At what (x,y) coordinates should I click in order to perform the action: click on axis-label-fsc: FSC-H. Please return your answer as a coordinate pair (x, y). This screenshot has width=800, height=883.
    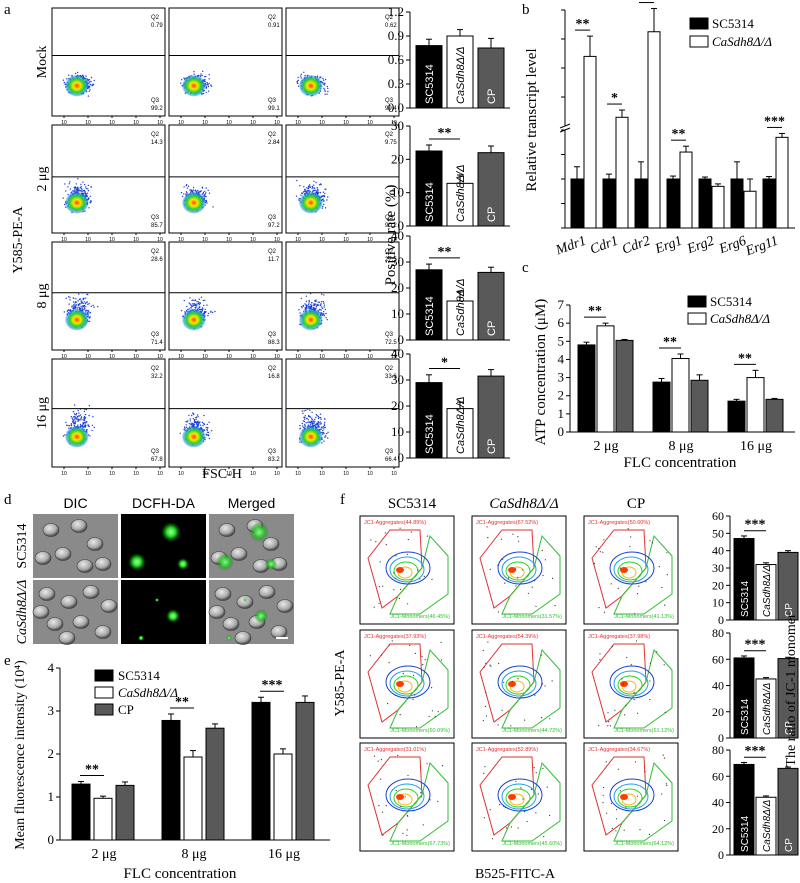
    Looking at the image, I should click on (222, 474).